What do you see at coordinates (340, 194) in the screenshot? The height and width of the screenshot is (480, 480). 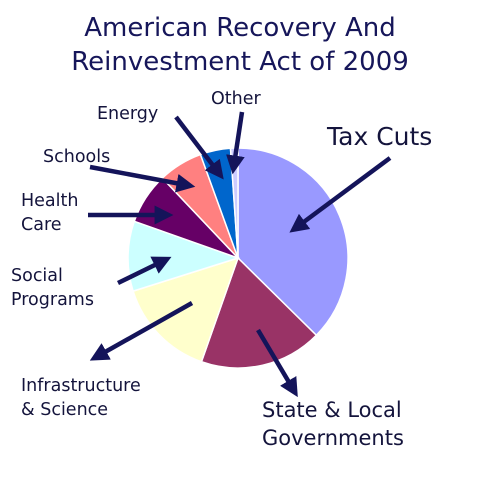 I see `arrow-tax-cuts` at bounding box center [340, 194].